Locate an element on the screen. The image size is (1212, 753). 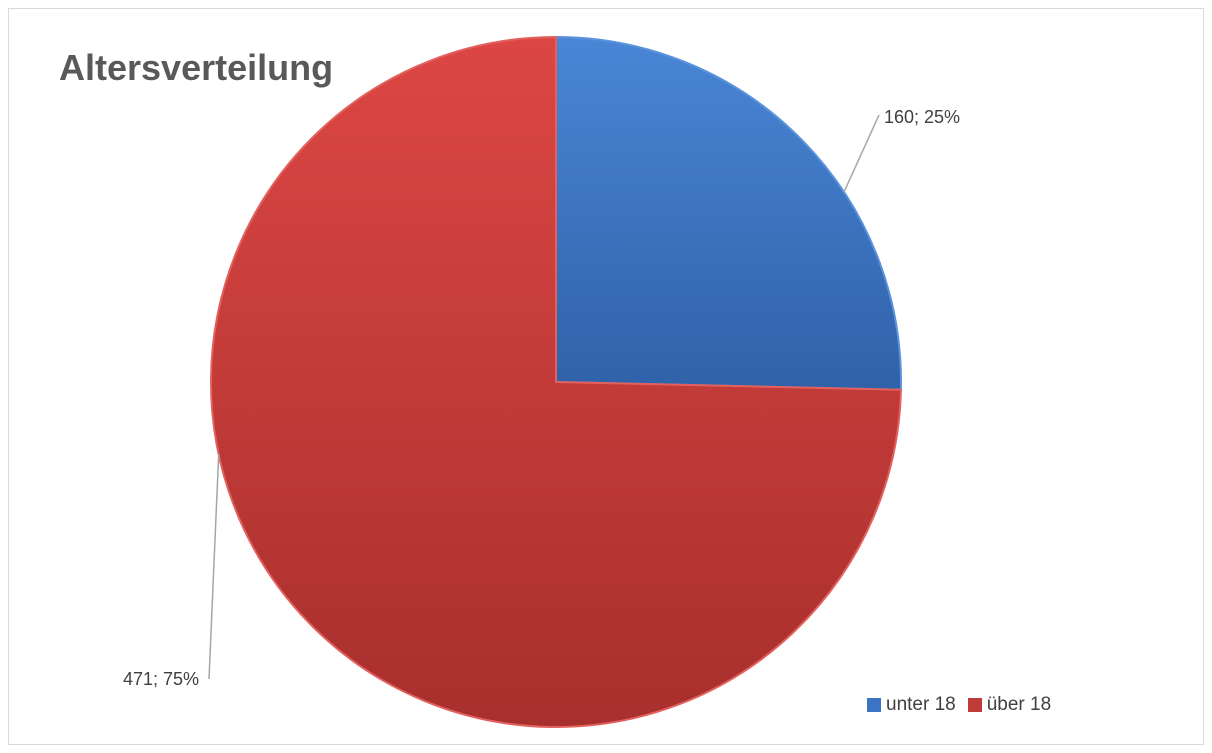
data-label: 471; 75% is located at coordinates (161, 679).